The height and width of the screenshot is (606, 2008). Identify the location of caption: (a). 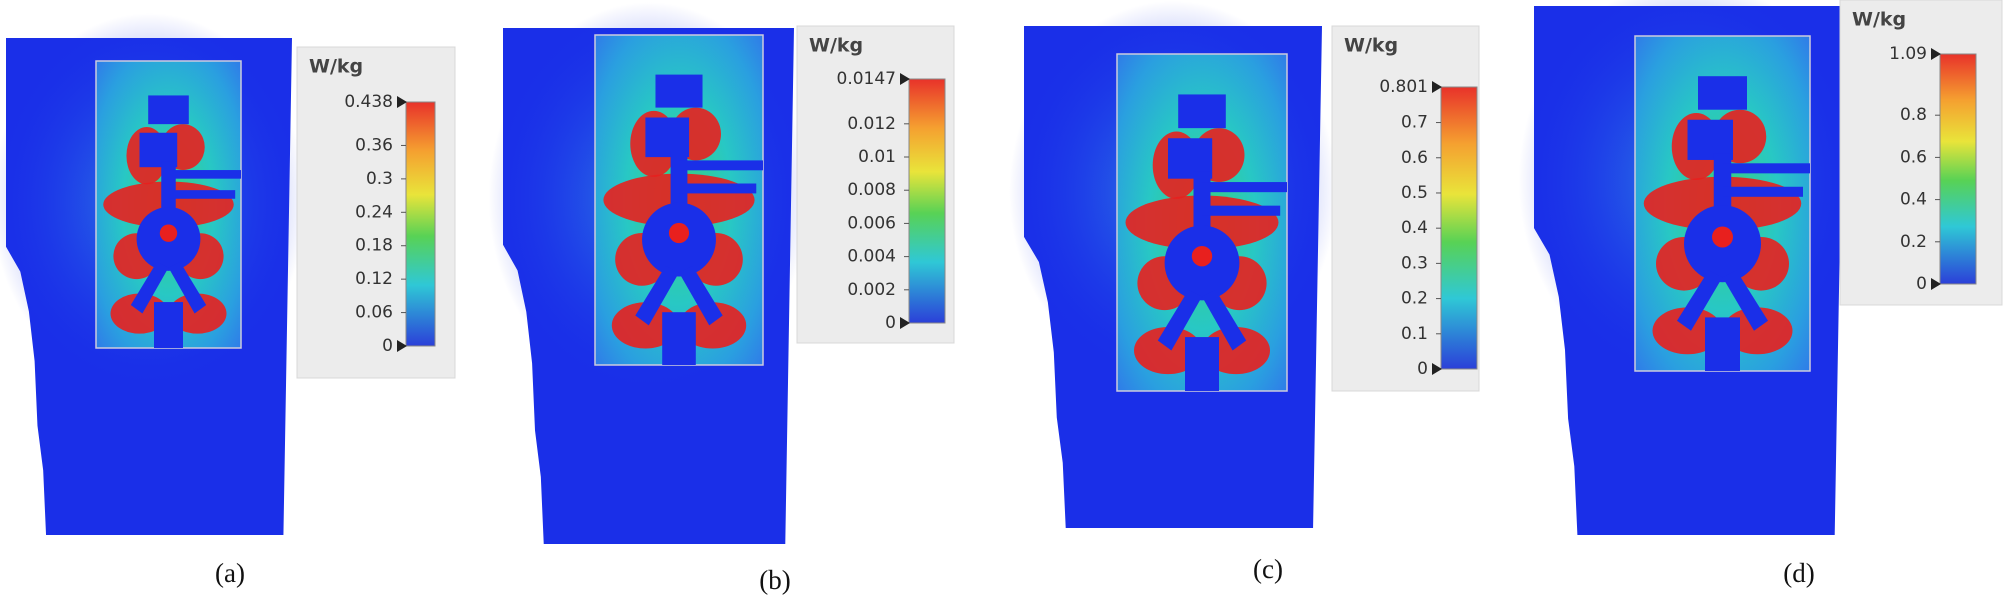
(230, 573).